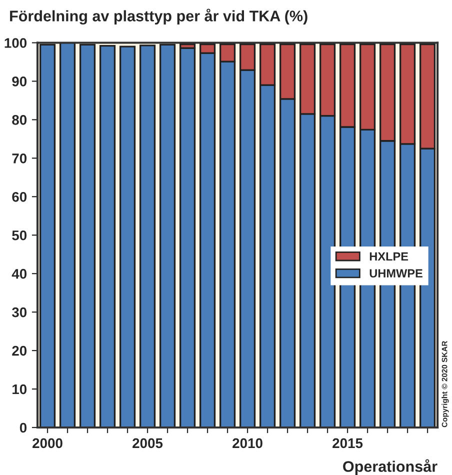  I want to click on y-tick-label: 60, so click(19, 197).